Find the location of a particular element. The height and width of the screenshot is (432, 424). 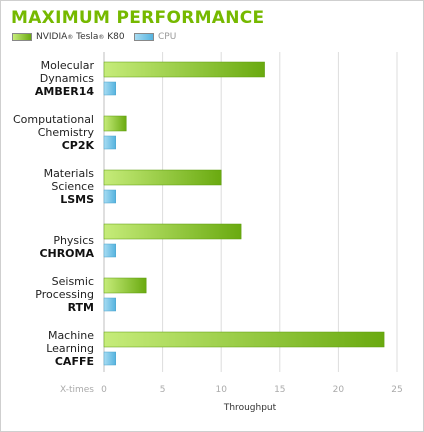

x-axis-title: Throughput is located at coordinates (250, 408).